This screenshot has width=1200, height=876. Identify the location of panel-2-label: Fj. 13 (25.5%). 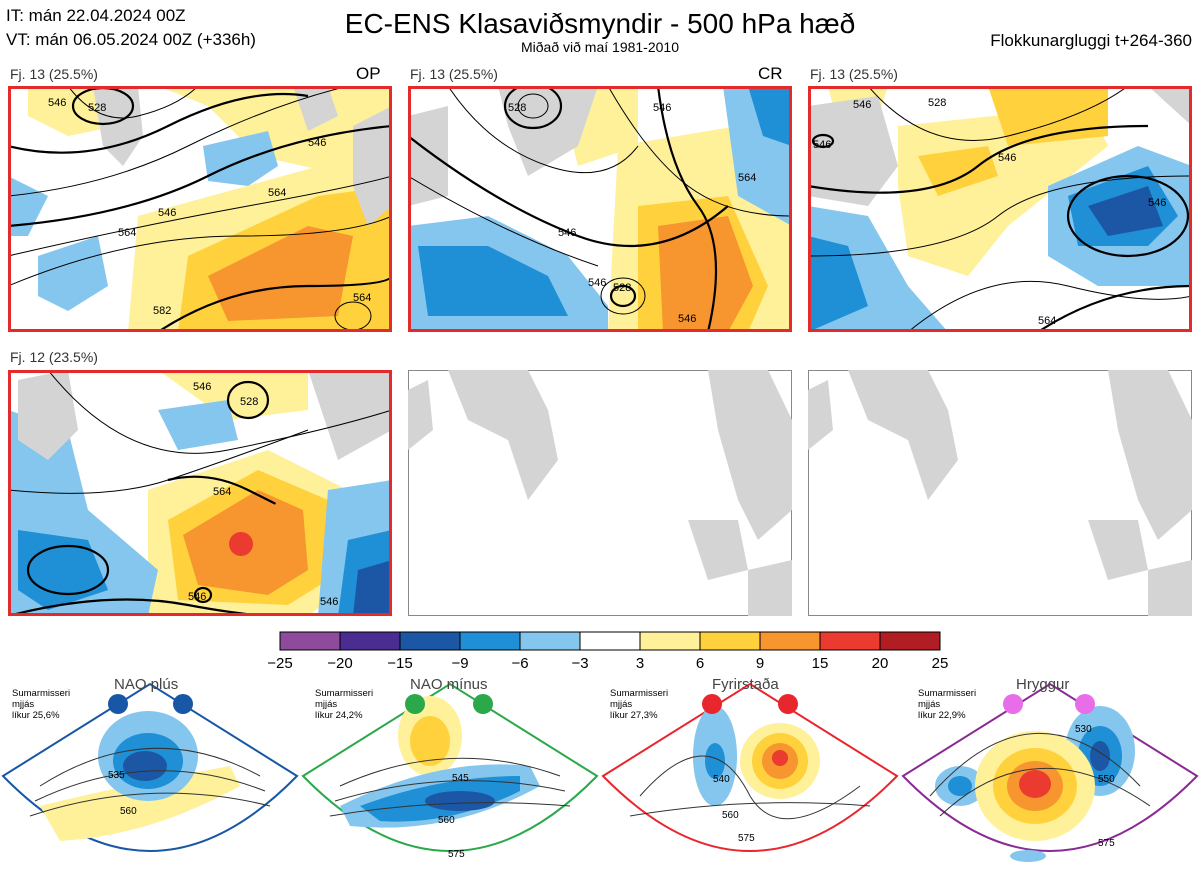
(454, 74).